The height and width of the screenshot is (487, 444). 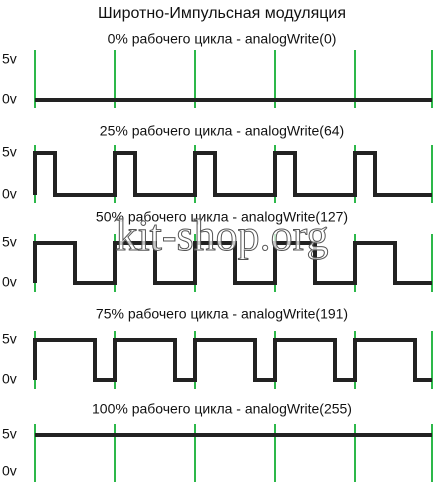 I want to click on watermark: kit-shop.org, so click(x=221, y=235).